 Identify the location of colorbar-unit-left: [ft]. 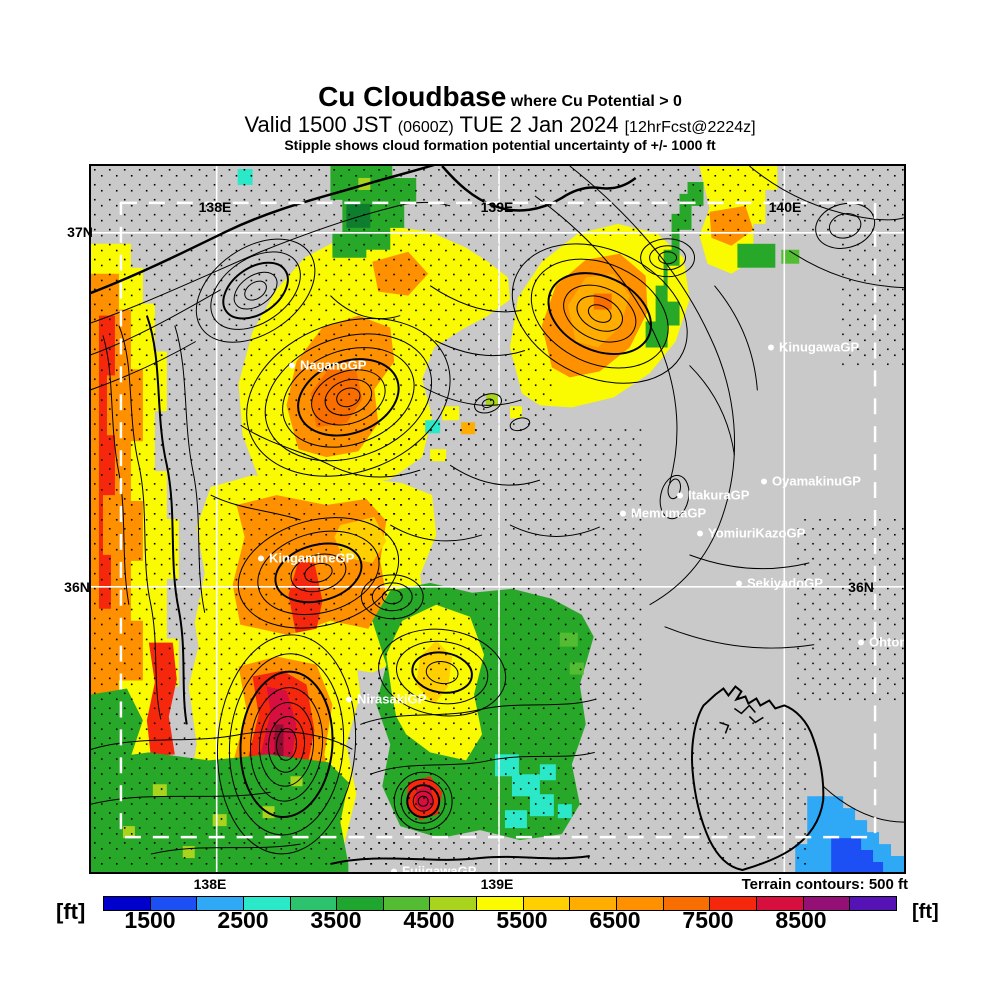
(71, 911).